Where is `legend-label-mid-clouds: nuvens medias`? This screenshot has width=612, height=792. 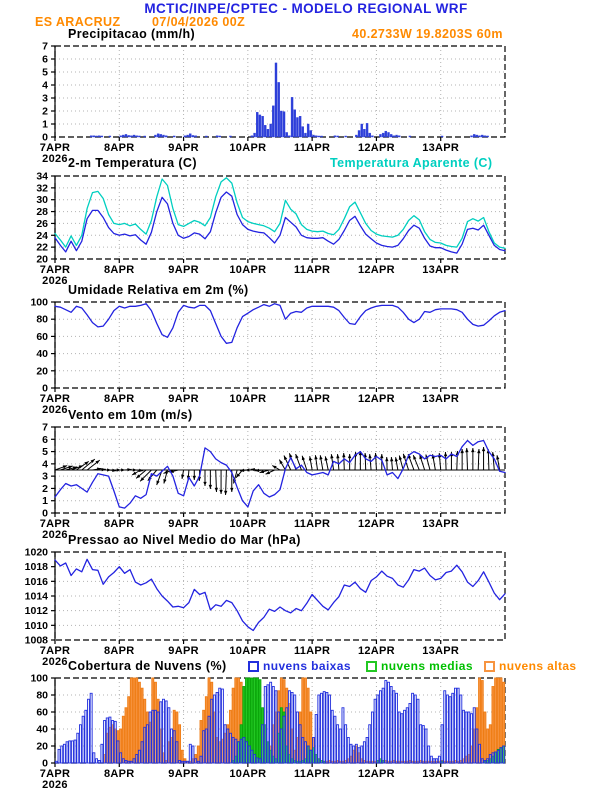 legend-label-mid-clouds: nuvens medias is located at coordinates (427, 666).